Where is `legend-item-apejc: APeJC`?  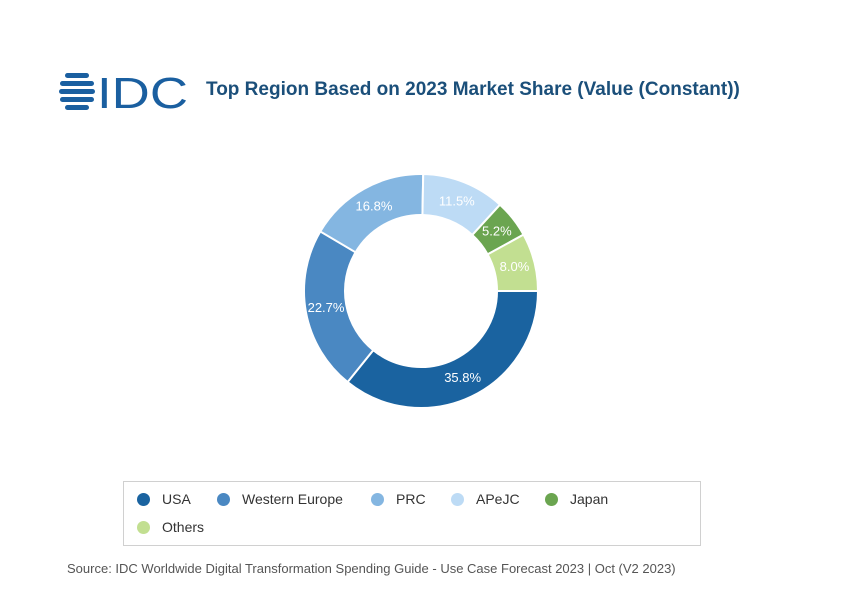
legend-item-apejc: APeJC is located at coordinates (485, 499).